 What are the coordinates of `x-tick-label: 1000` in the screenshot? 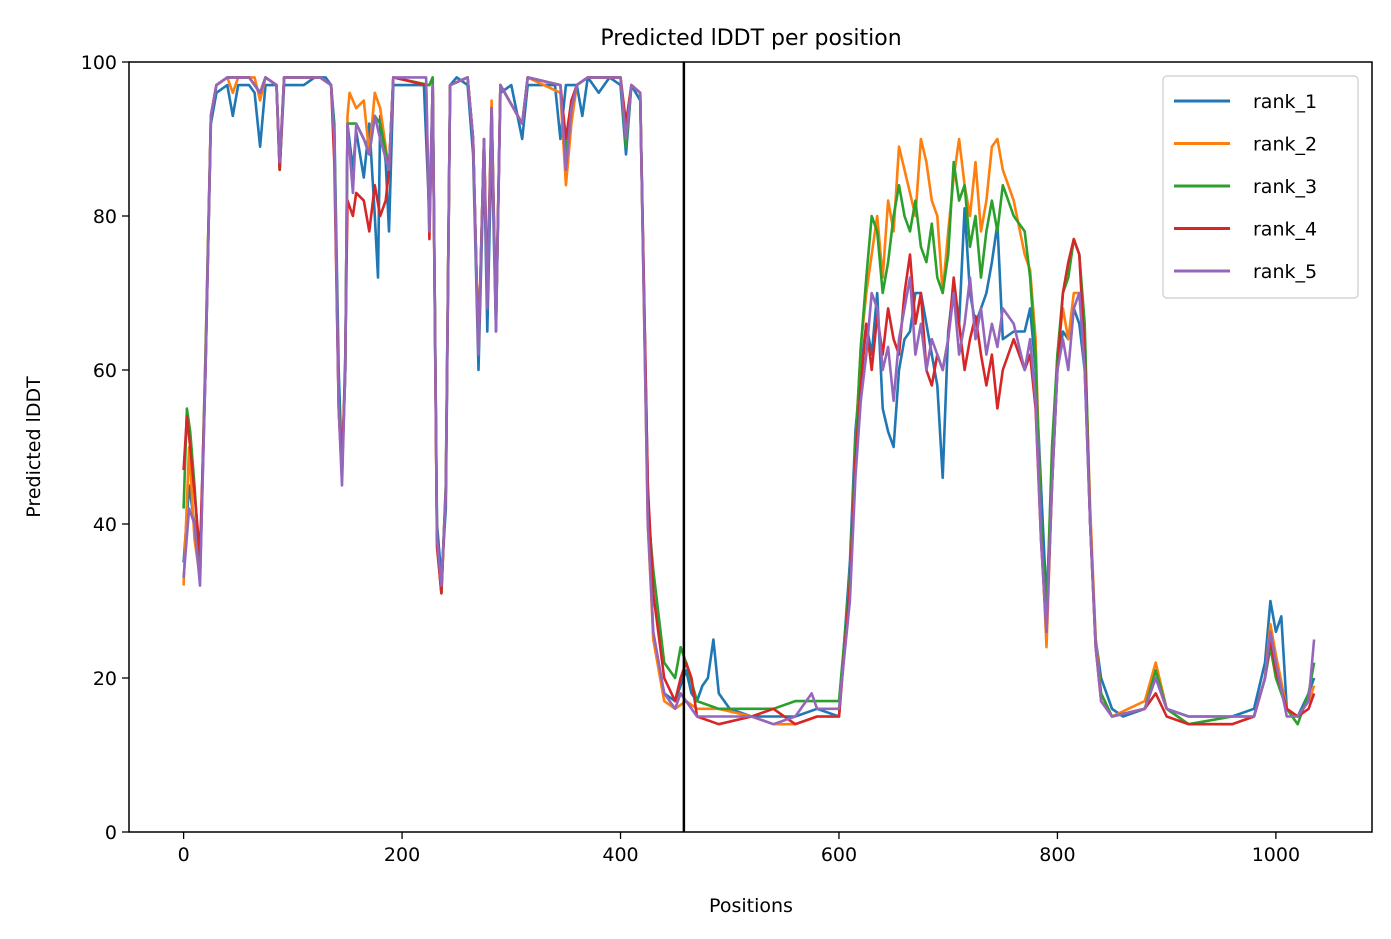 It's located at (1276, 855).